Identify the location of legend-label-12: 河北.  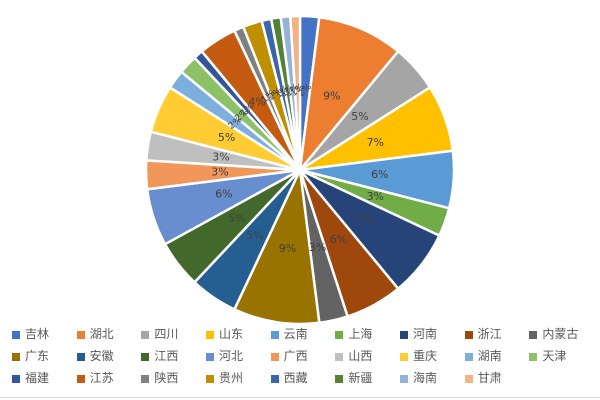
(231, 356).